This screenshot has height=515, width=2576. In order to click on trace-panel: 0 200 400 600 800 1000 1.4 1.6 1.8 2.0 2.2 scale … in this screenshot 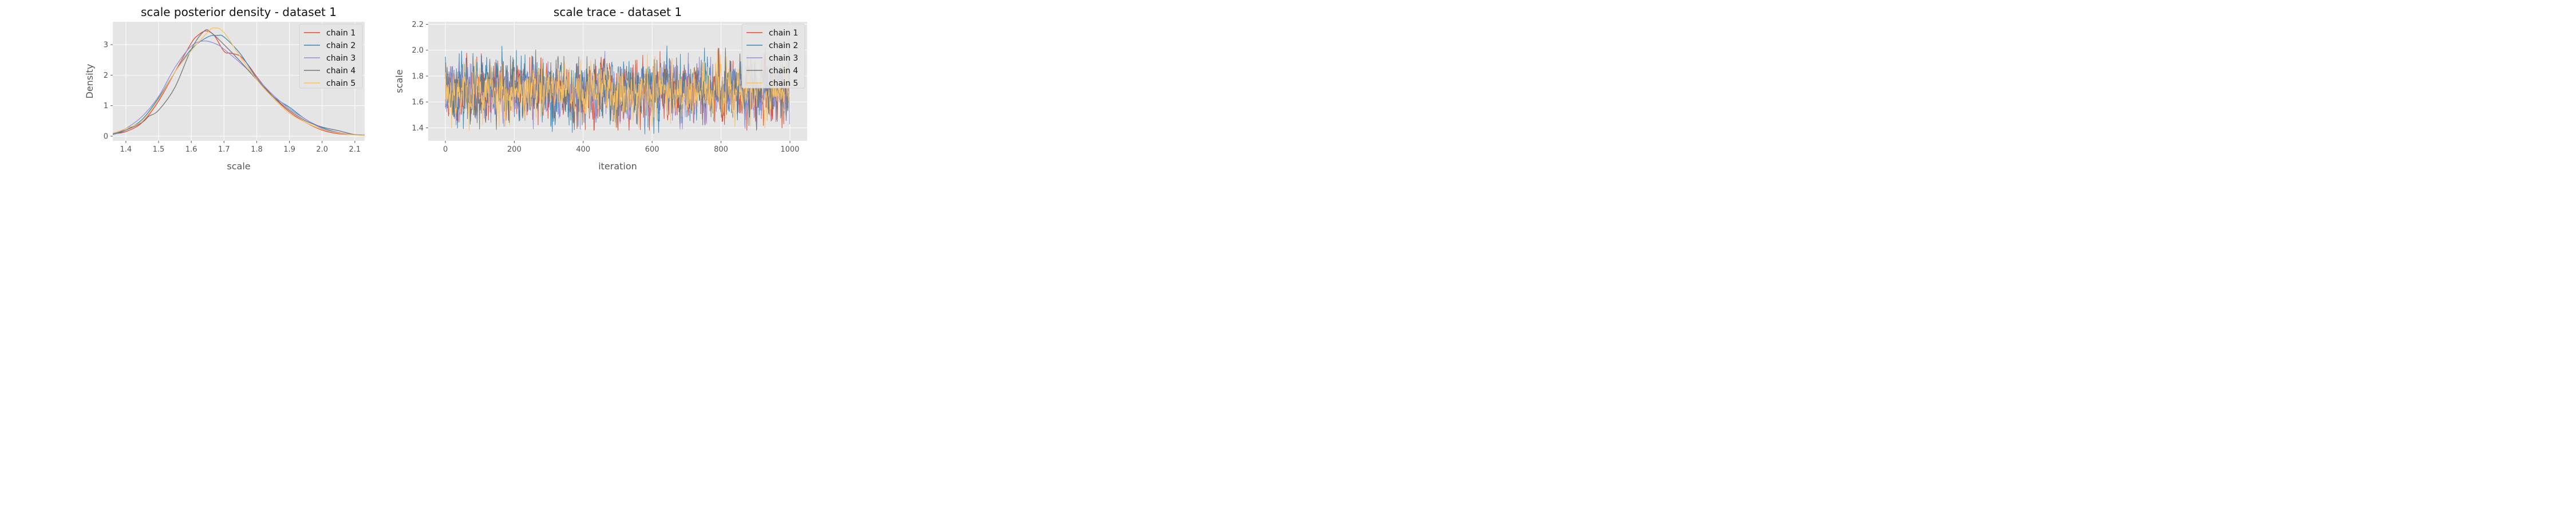, I will do `click(600, 88)`.